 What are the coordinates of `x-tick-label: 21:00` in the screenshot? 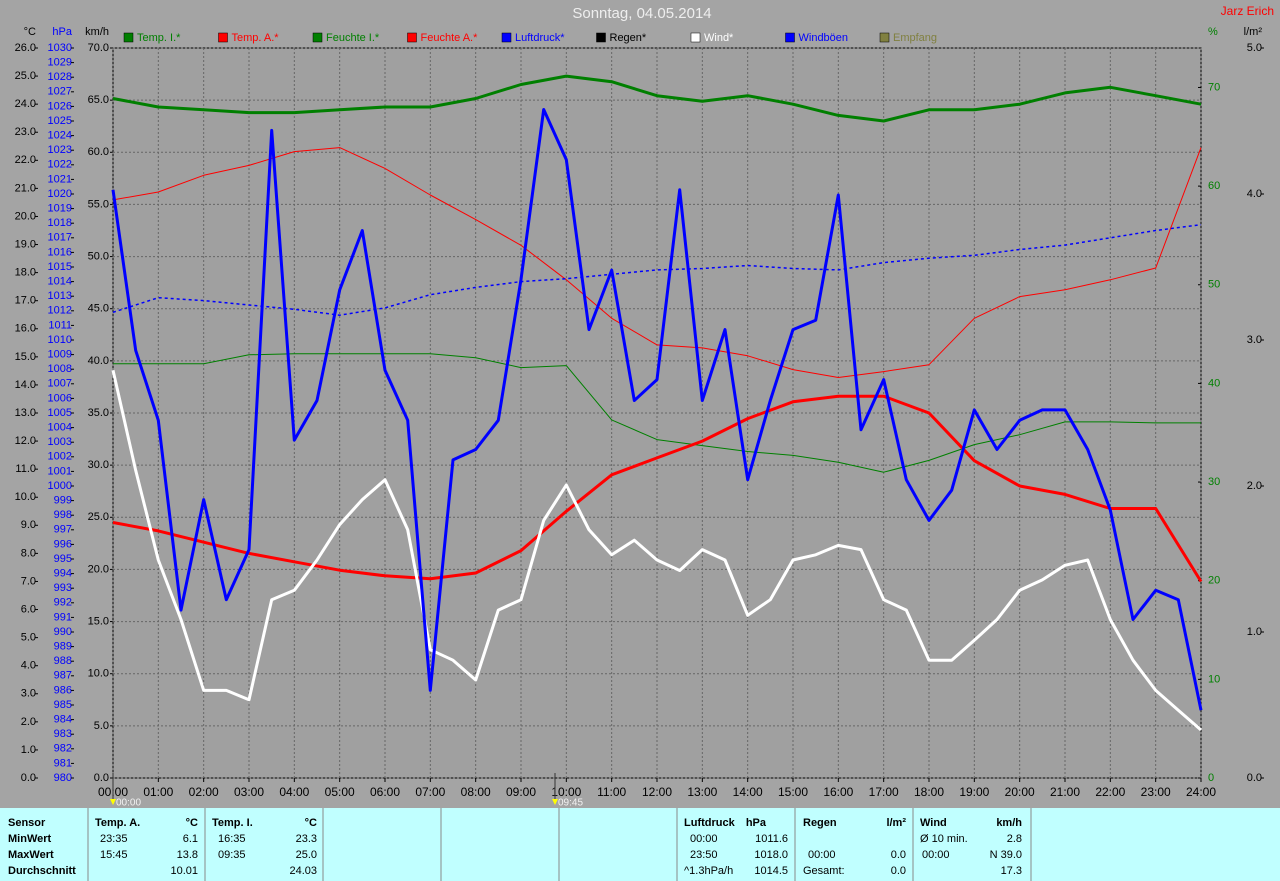 It's located at (1065, 792).